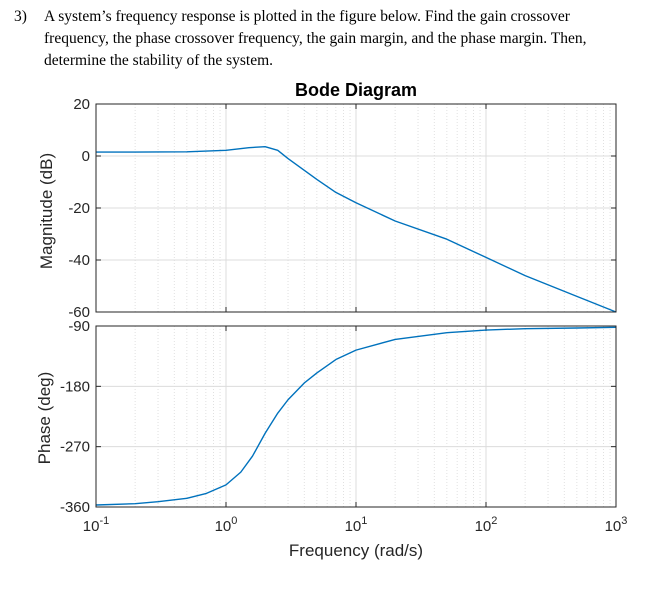  What do you see at coordinates (79, 260) in the screenshot?
I see `magnitude-y-tick-label: -40` at bounding box center [79, 260].